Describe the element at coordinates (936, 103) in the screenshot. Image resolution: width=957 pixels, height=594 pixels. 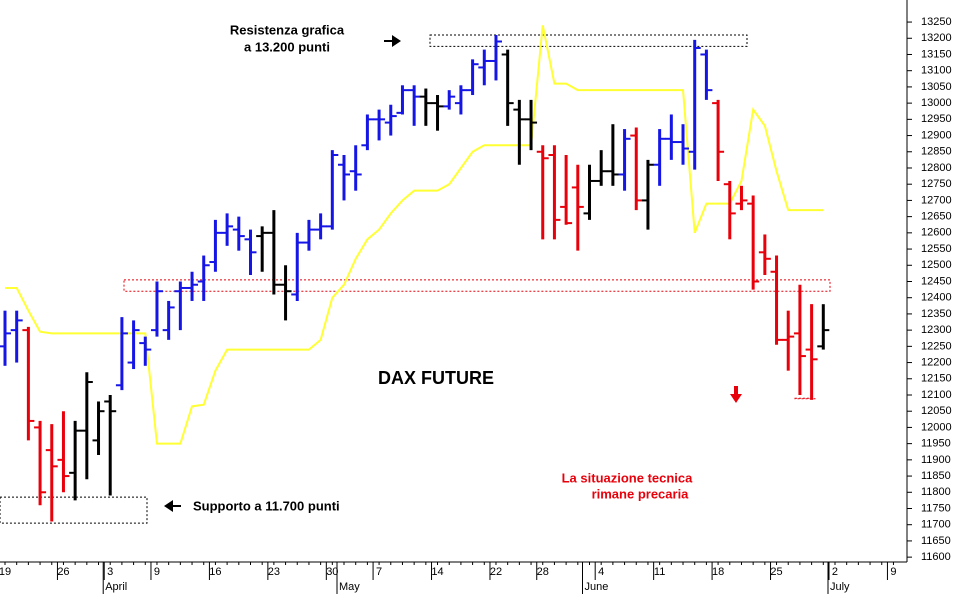
I see `y-tick-label: 13000` at that location.